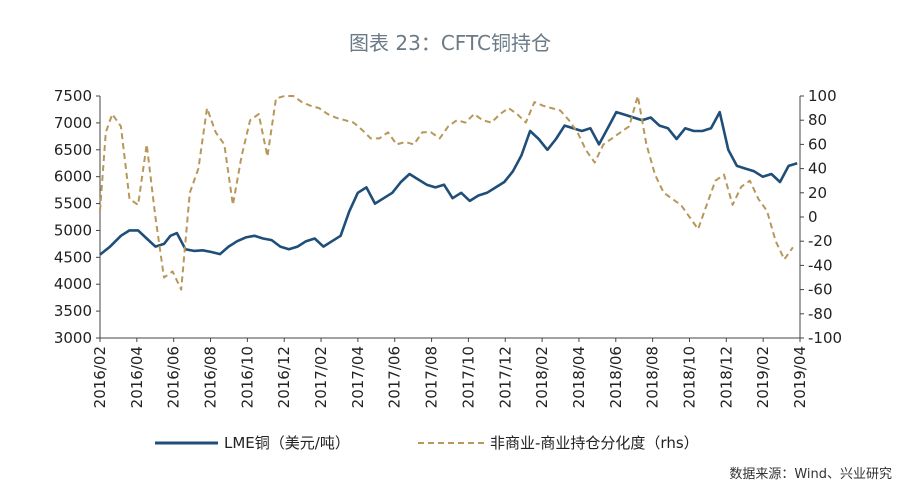 The width and height of the screenshot is (900, 500). Describe the element at coordinates (358, 377) in the screenshot. I see `x-tick-label: 2017/04` at that location.